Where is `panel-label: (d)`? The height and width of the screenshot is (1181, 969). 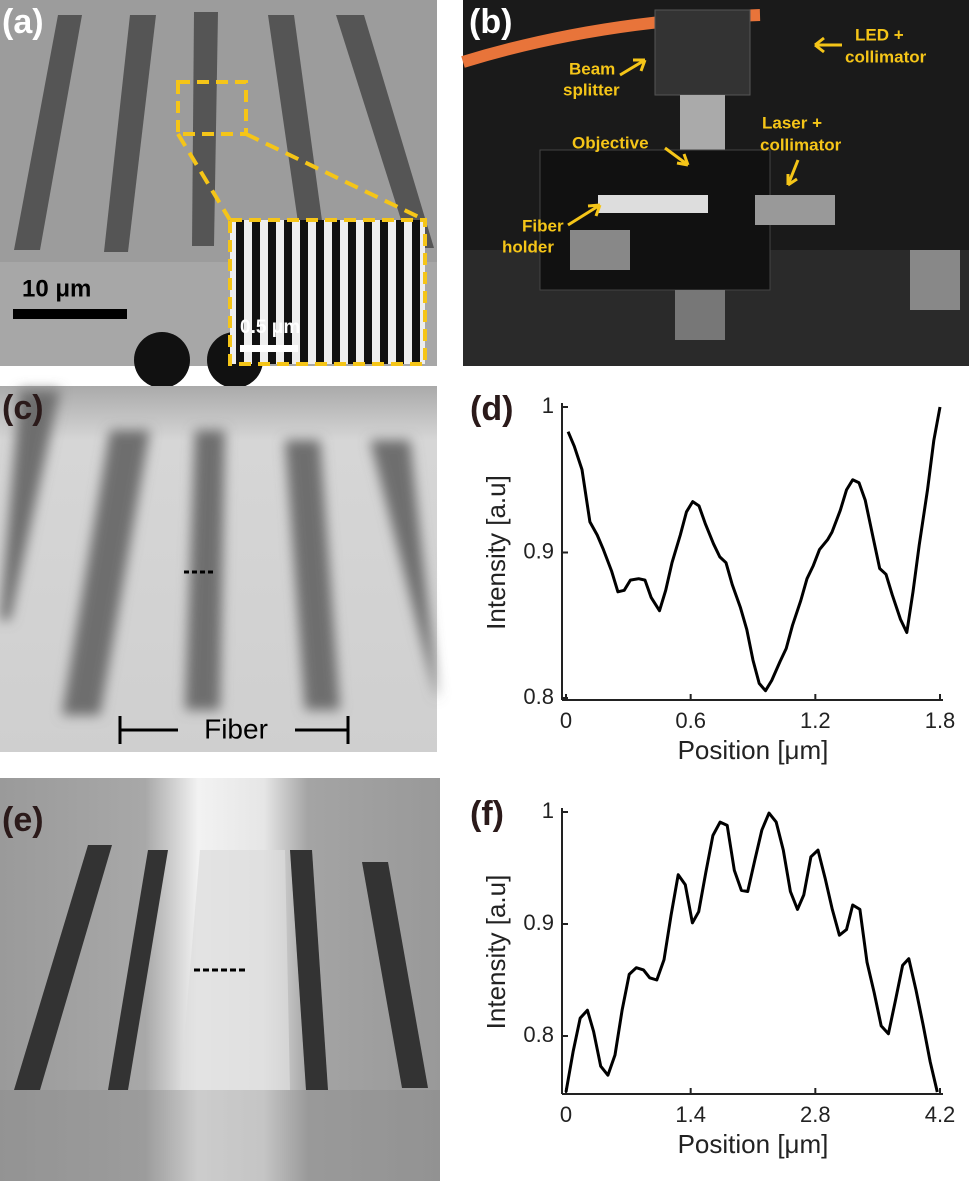
panel-label: (d) is located at coordinates (491, 409).